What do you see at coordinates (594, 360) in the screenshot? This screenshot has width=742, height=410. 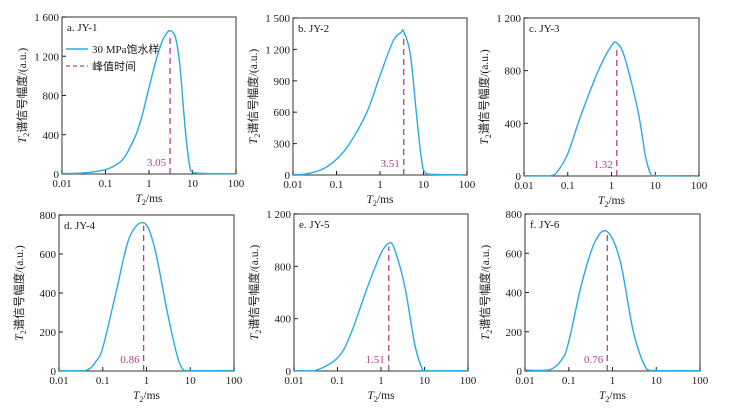 I see `peak-time-label: 0.76` at bounding box center [594, 360].